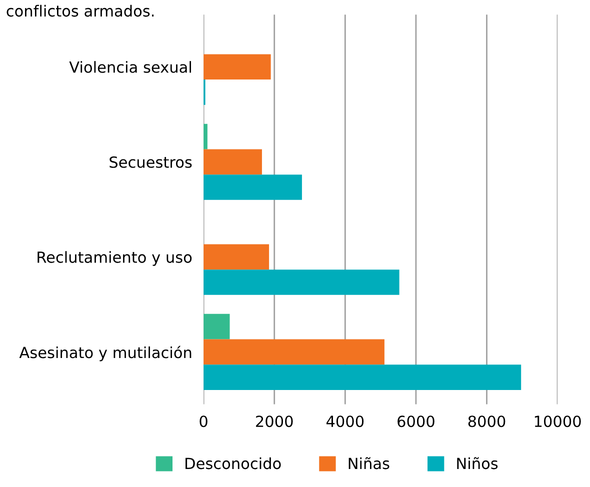 The height and width of the screenshot is (487, 590). What do you see at coordinates (105, 354) in the screenshot?
I see `y-tick-label: Asesinato y mutilación` at bounding box center [105, 354].